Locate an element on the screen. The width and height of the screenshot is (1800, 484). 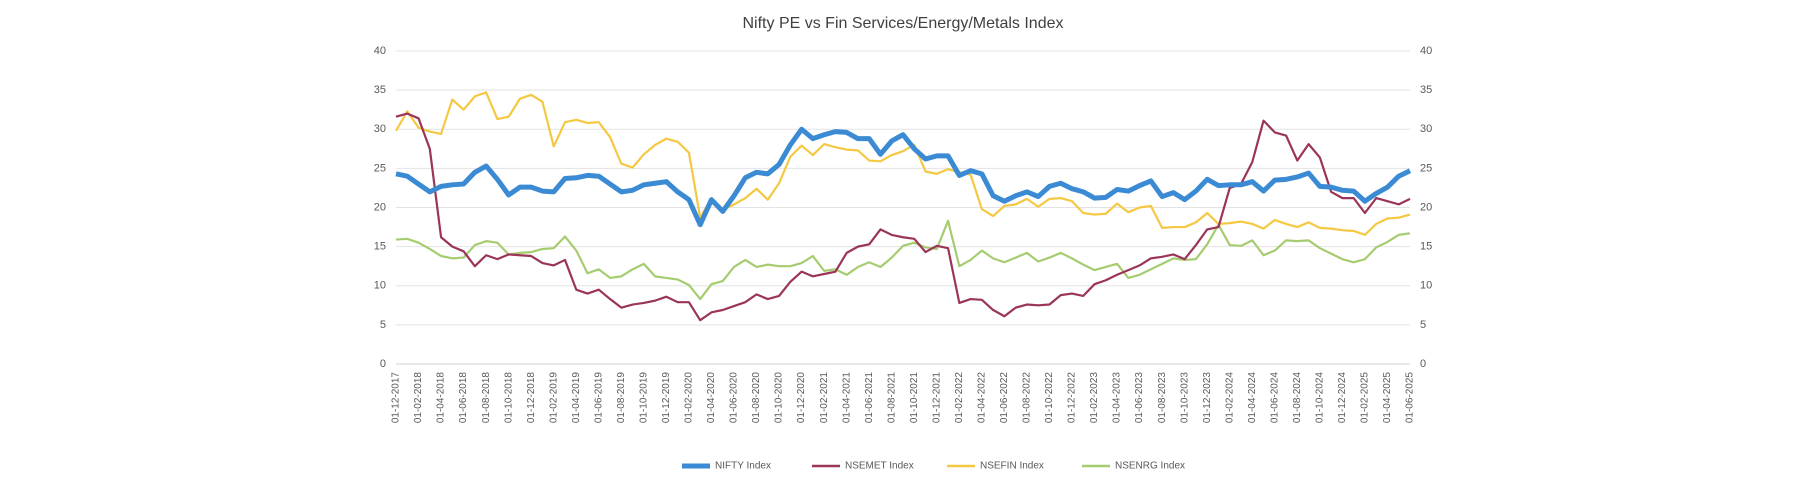
x-tick-label: 01-04-2024 is located at coordinates (1252, 398).